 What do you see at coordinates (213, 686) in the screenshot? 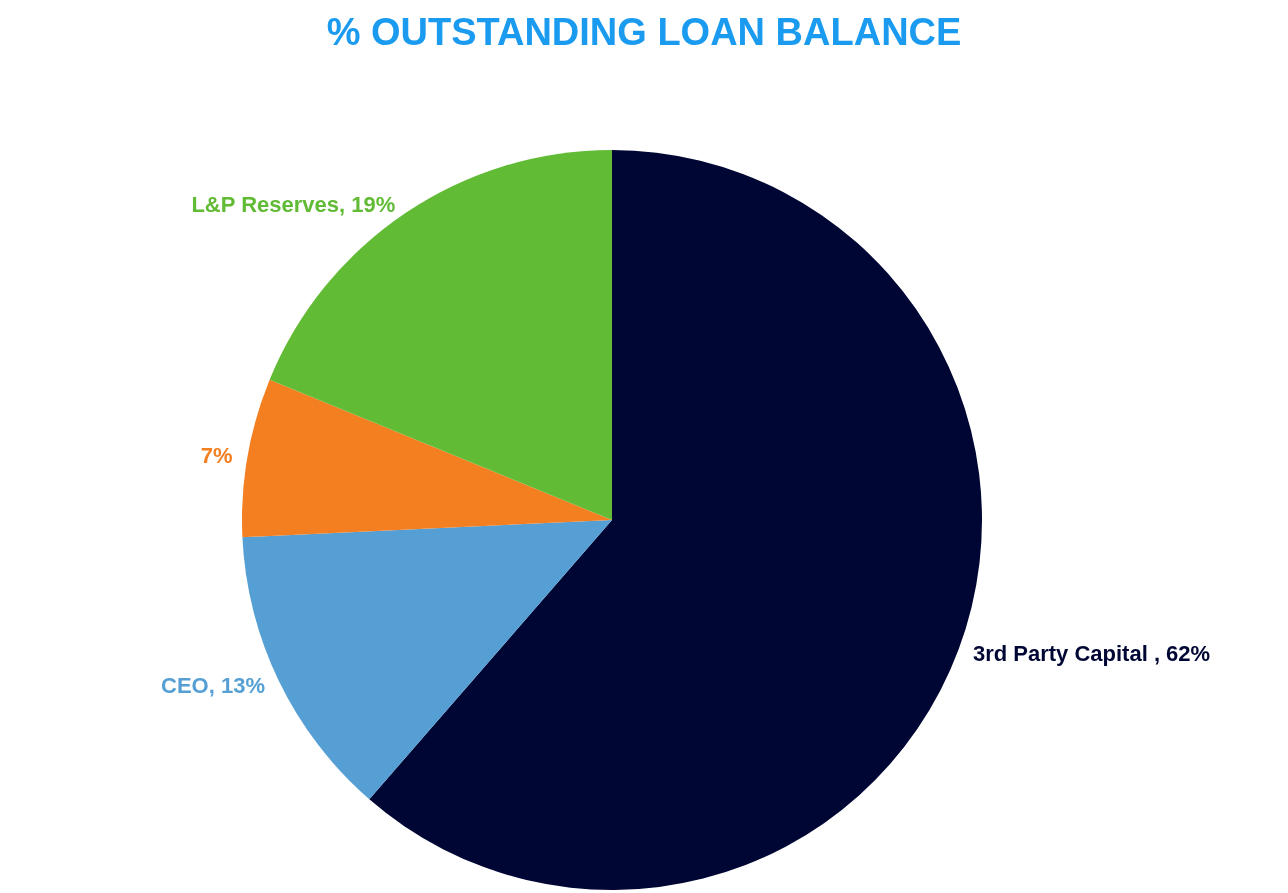
I see `slice-label: CEO, 13%` at bounding box center [213, 686].